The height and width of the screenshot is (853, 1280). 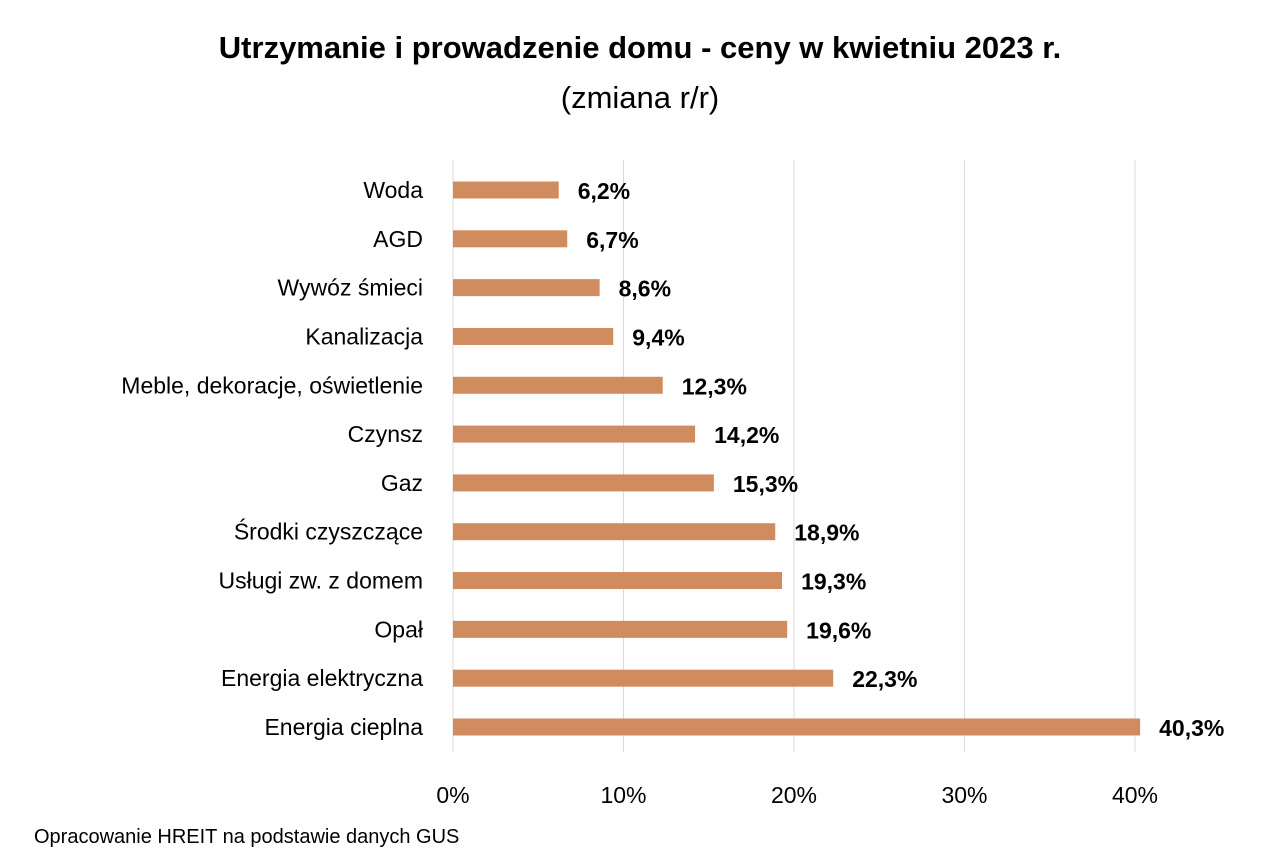 I want to click on data-label: 12,3%, so click(x=714, y=386).